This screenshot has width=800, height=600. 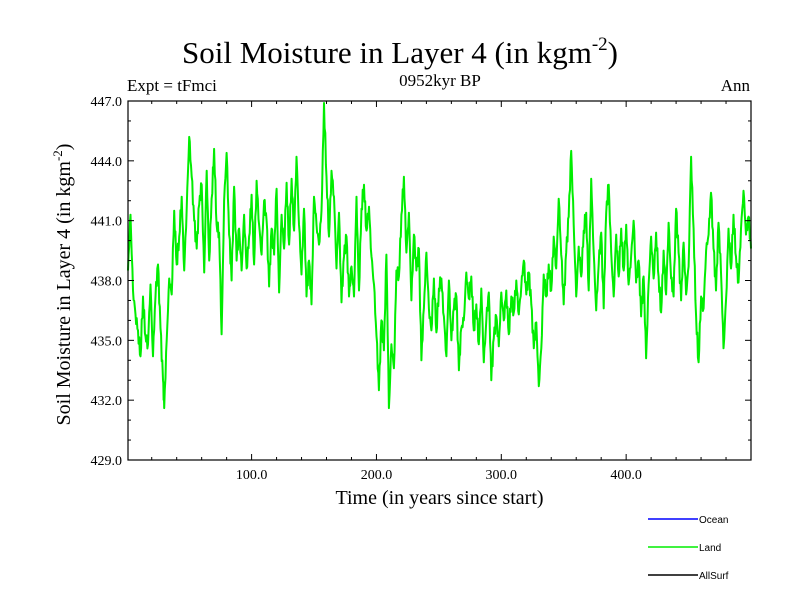 I want to click on x-tick-label: 400.0, so click(x=626, y=475).